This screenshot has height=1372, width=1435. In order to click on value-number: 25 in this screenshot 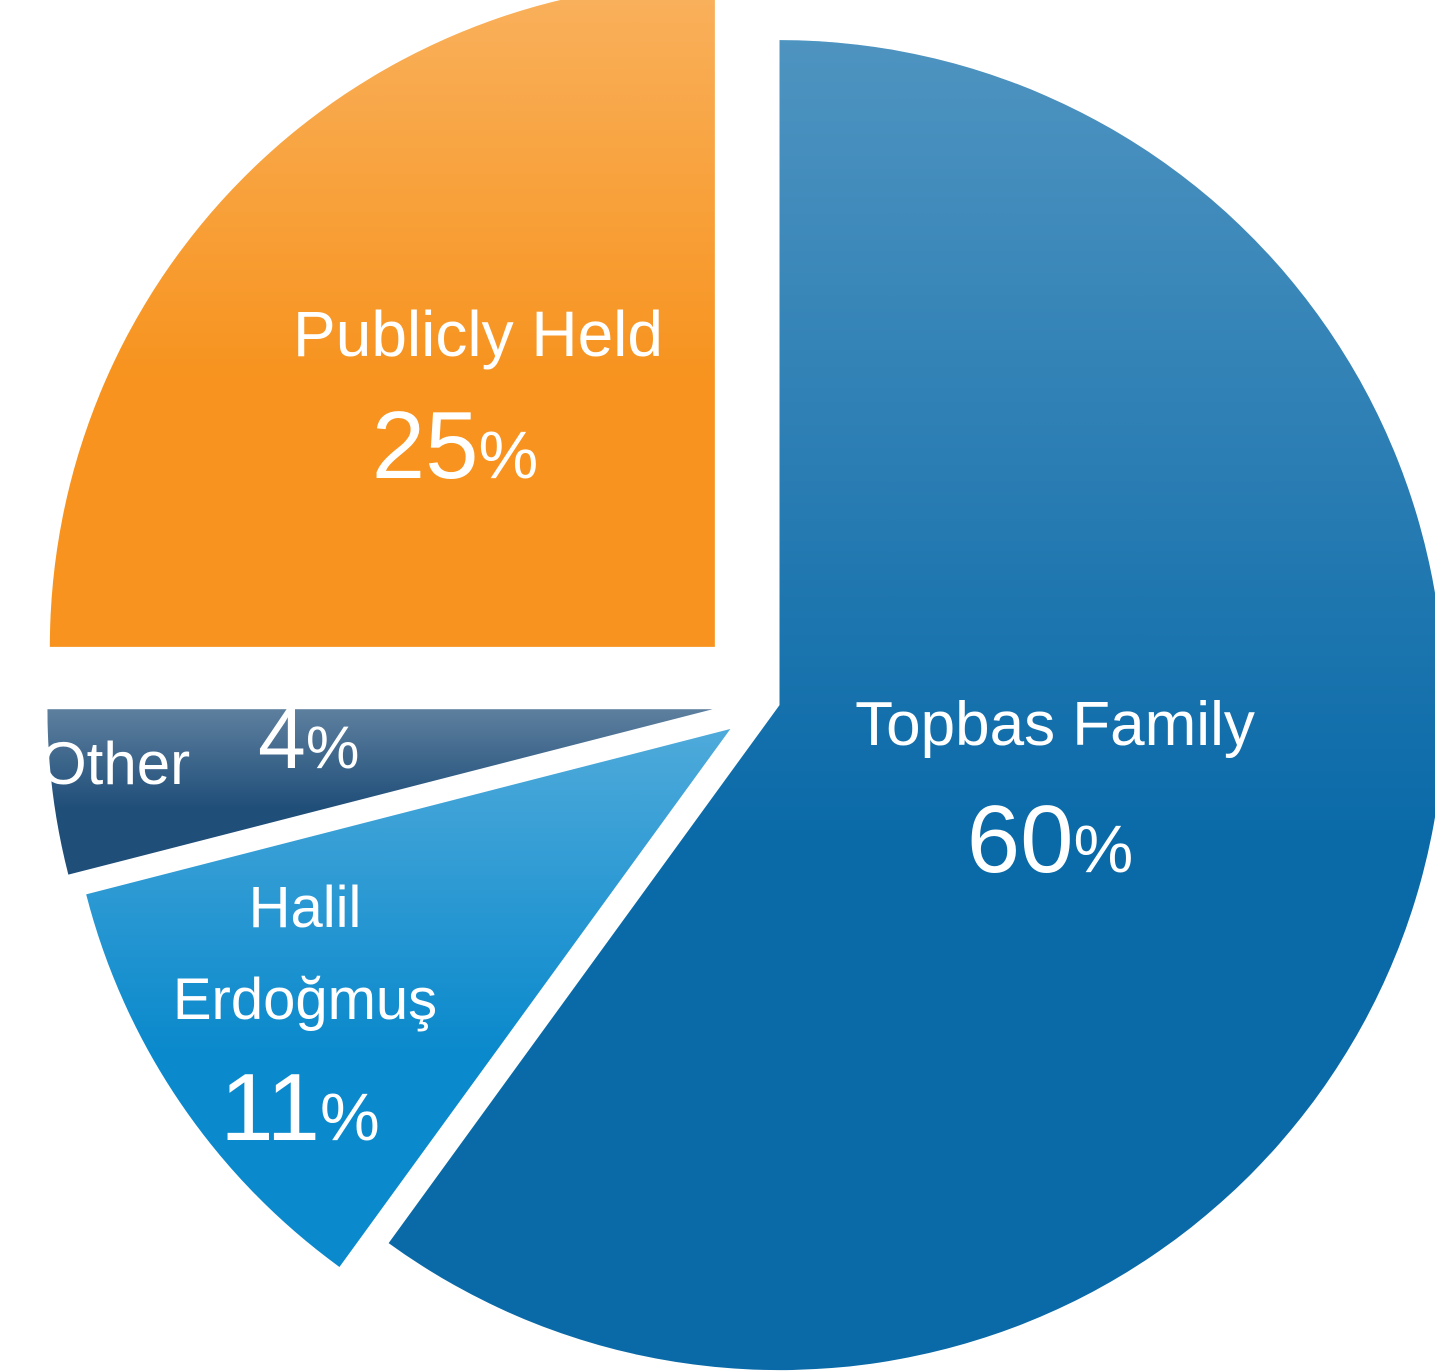, I will do `click(425, 445)`.